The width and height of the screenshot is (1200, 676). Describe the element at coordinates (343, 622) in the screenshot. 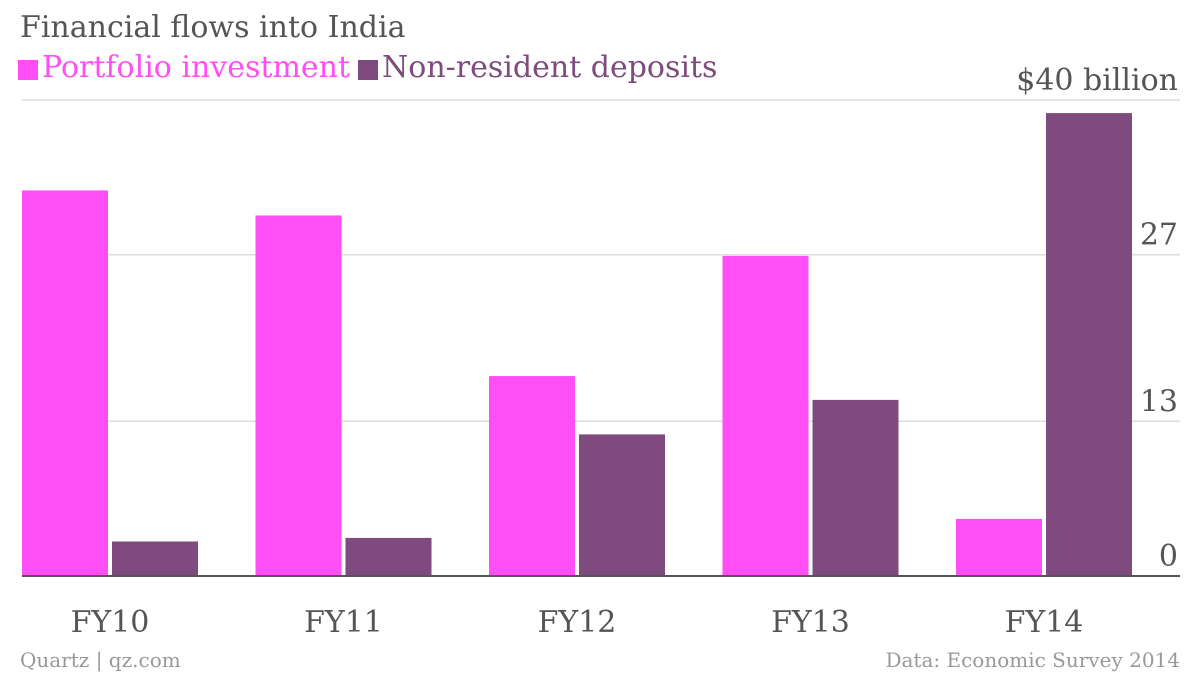

I see `x-tick-label: FY11` at that location.